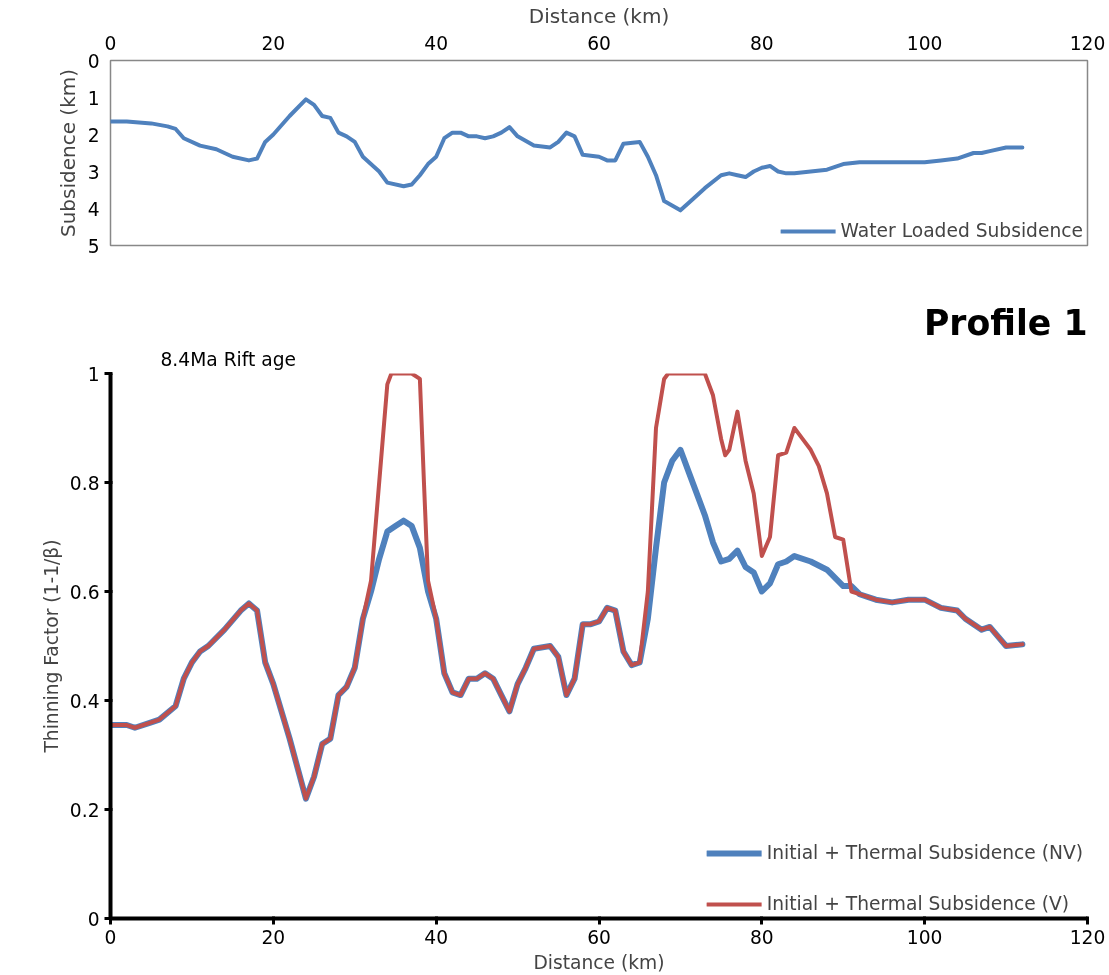 The width and height of the screenshot is (1109, 975). What do you see at coordinates (93, 135) in the screenshot?
I see `y-tick-label: 2` at bounding box center [93, 135].